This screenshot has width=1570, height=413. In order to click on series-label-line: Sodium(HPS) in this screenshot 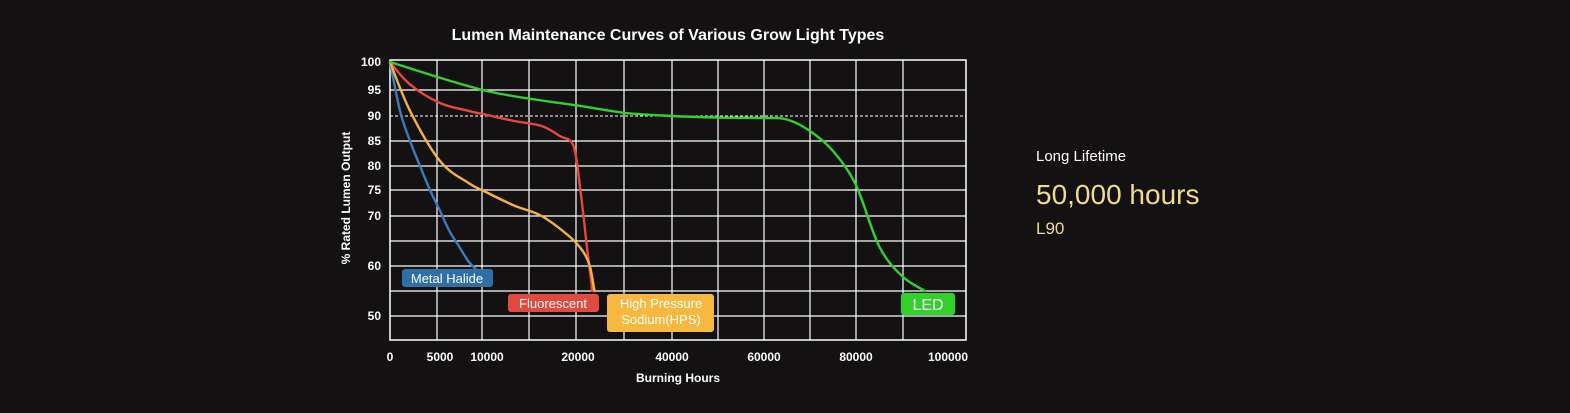, I will do `click(660, 319)`.